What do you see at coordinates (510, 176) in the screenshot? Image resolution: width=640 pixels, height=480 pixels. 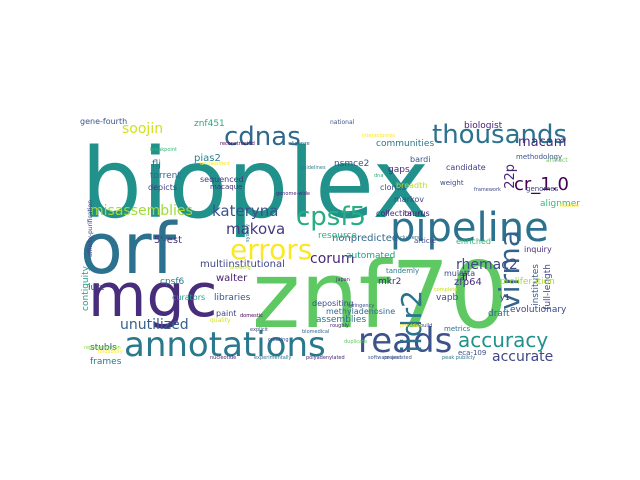 I see `cloud-word: 22p` at bounding box center [510, 176].